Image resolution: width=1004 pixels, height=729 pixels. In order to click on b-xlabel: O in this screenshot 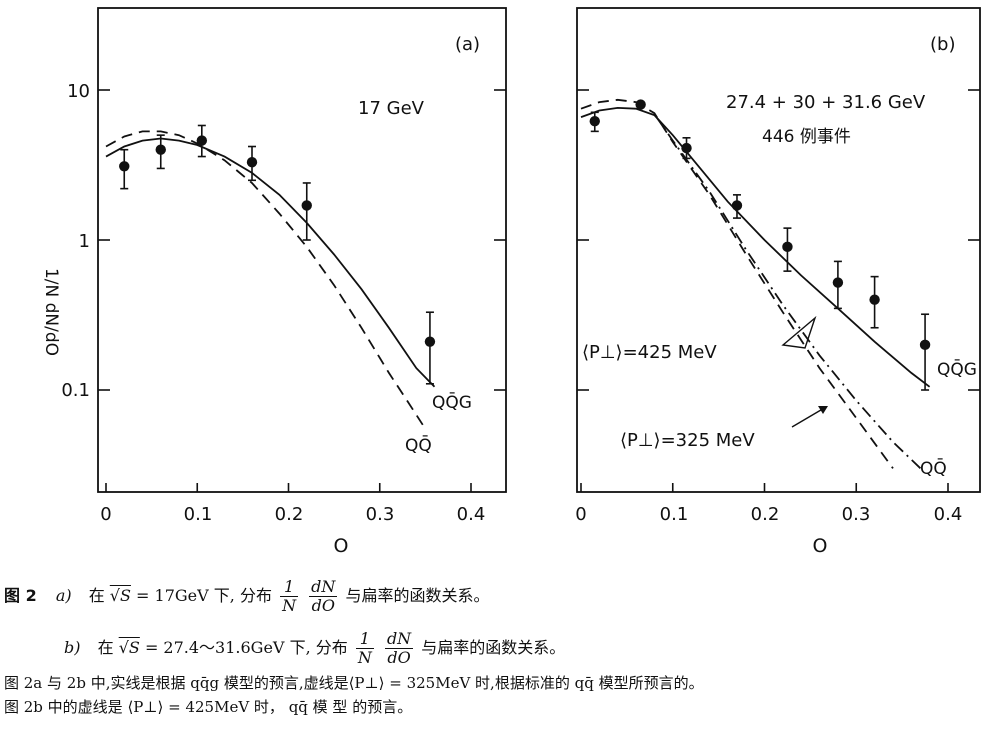, I will do `click(820, 546)`.